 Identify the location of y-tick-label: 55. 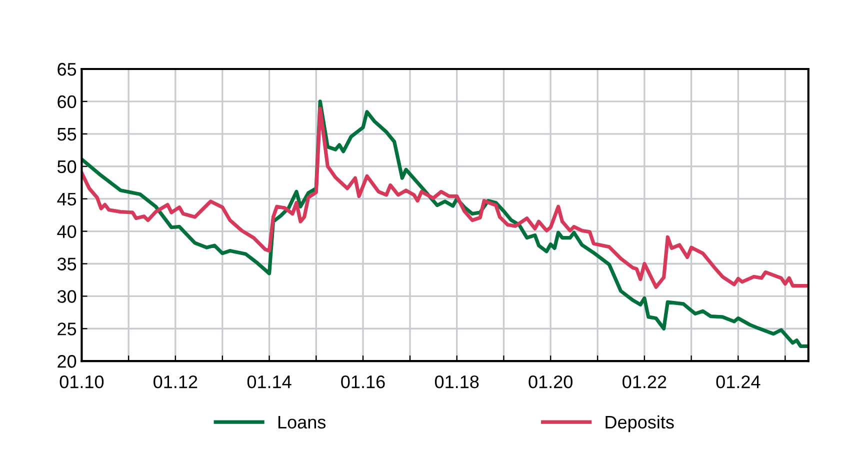
(66, 134).